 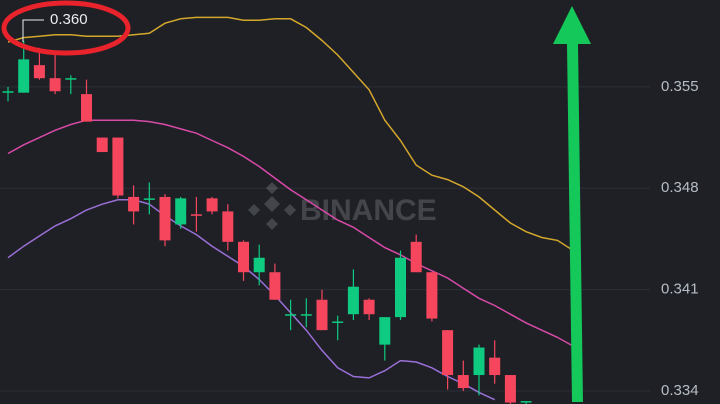 What do you see at coordinates (368, 210) in the screenshot?
I see `watermark-text: BINANCE` at bounding box center [368, 210].